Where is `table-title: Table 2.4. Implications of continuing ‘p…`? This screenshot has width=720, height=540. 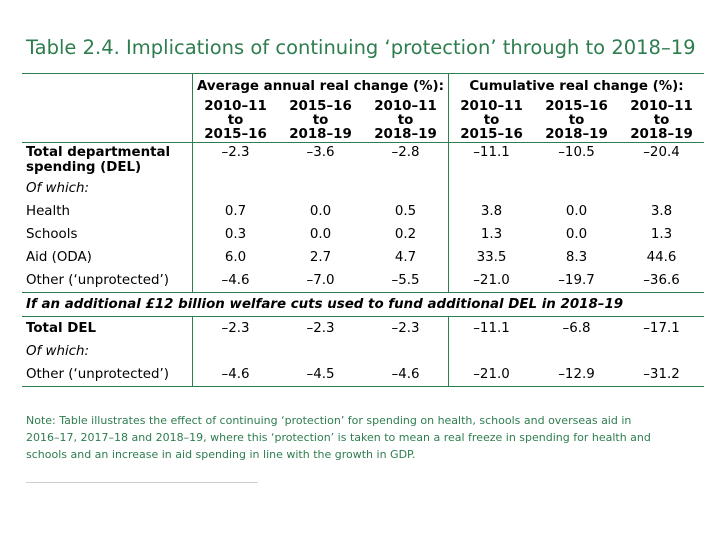
table-title: Table 2.4. Implications of continuing ‘p… is located at coordinates (361, 47).